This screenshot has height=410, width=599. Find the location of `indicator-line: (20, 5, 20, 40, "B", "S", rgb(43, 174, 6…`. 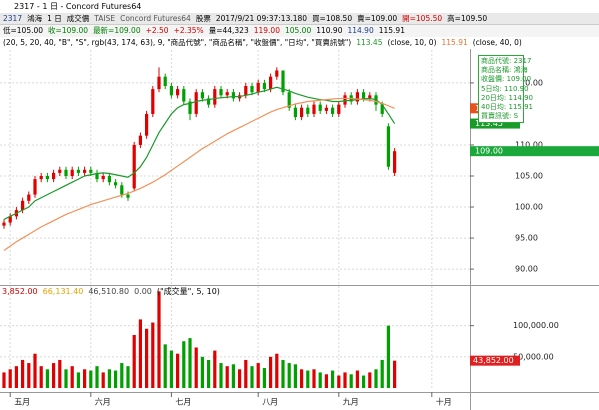

indicator-line: (20, 5, 20, 40, "B", "S", rgb(43, 174, 6… is located at coordinates (299, 43).